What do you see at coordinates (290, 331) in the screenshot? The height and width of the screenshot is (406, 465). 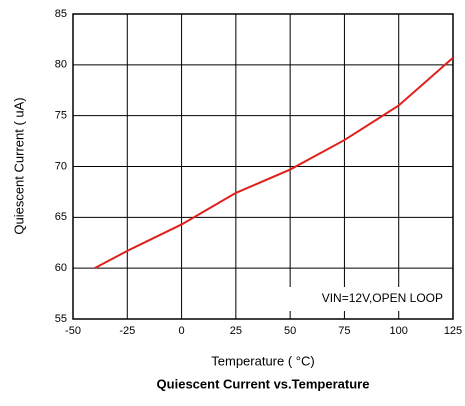 I see `x-tick-label: 50` at bounding box center [290, 331].